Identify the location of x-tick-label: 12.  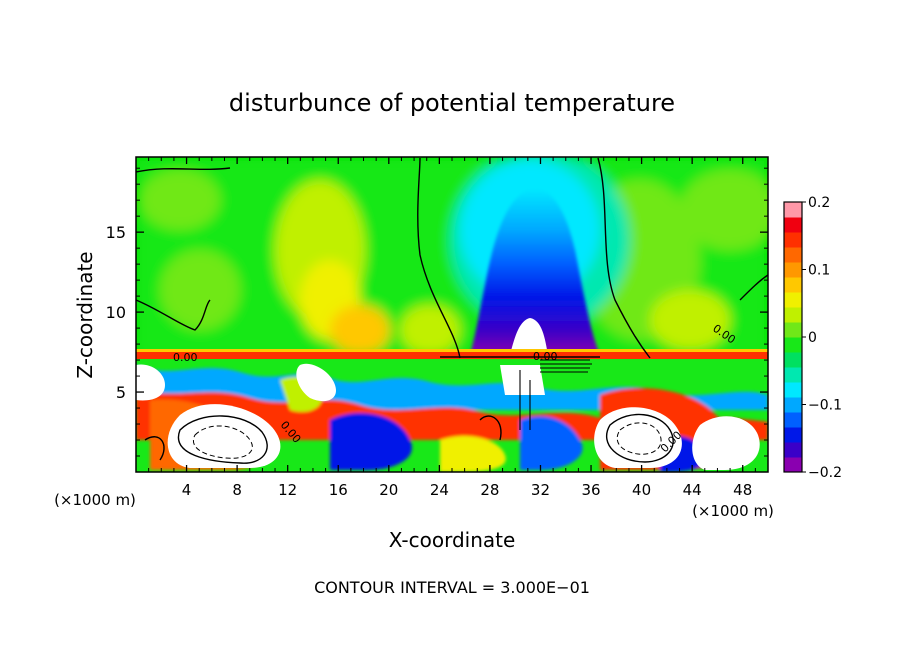
(287, 490).